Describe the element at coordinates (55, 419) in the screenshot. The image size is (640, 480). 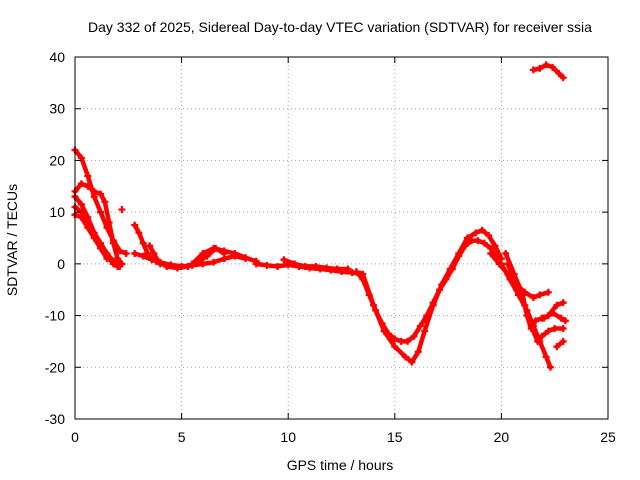
I see `y-tick-label: -30` at that location.